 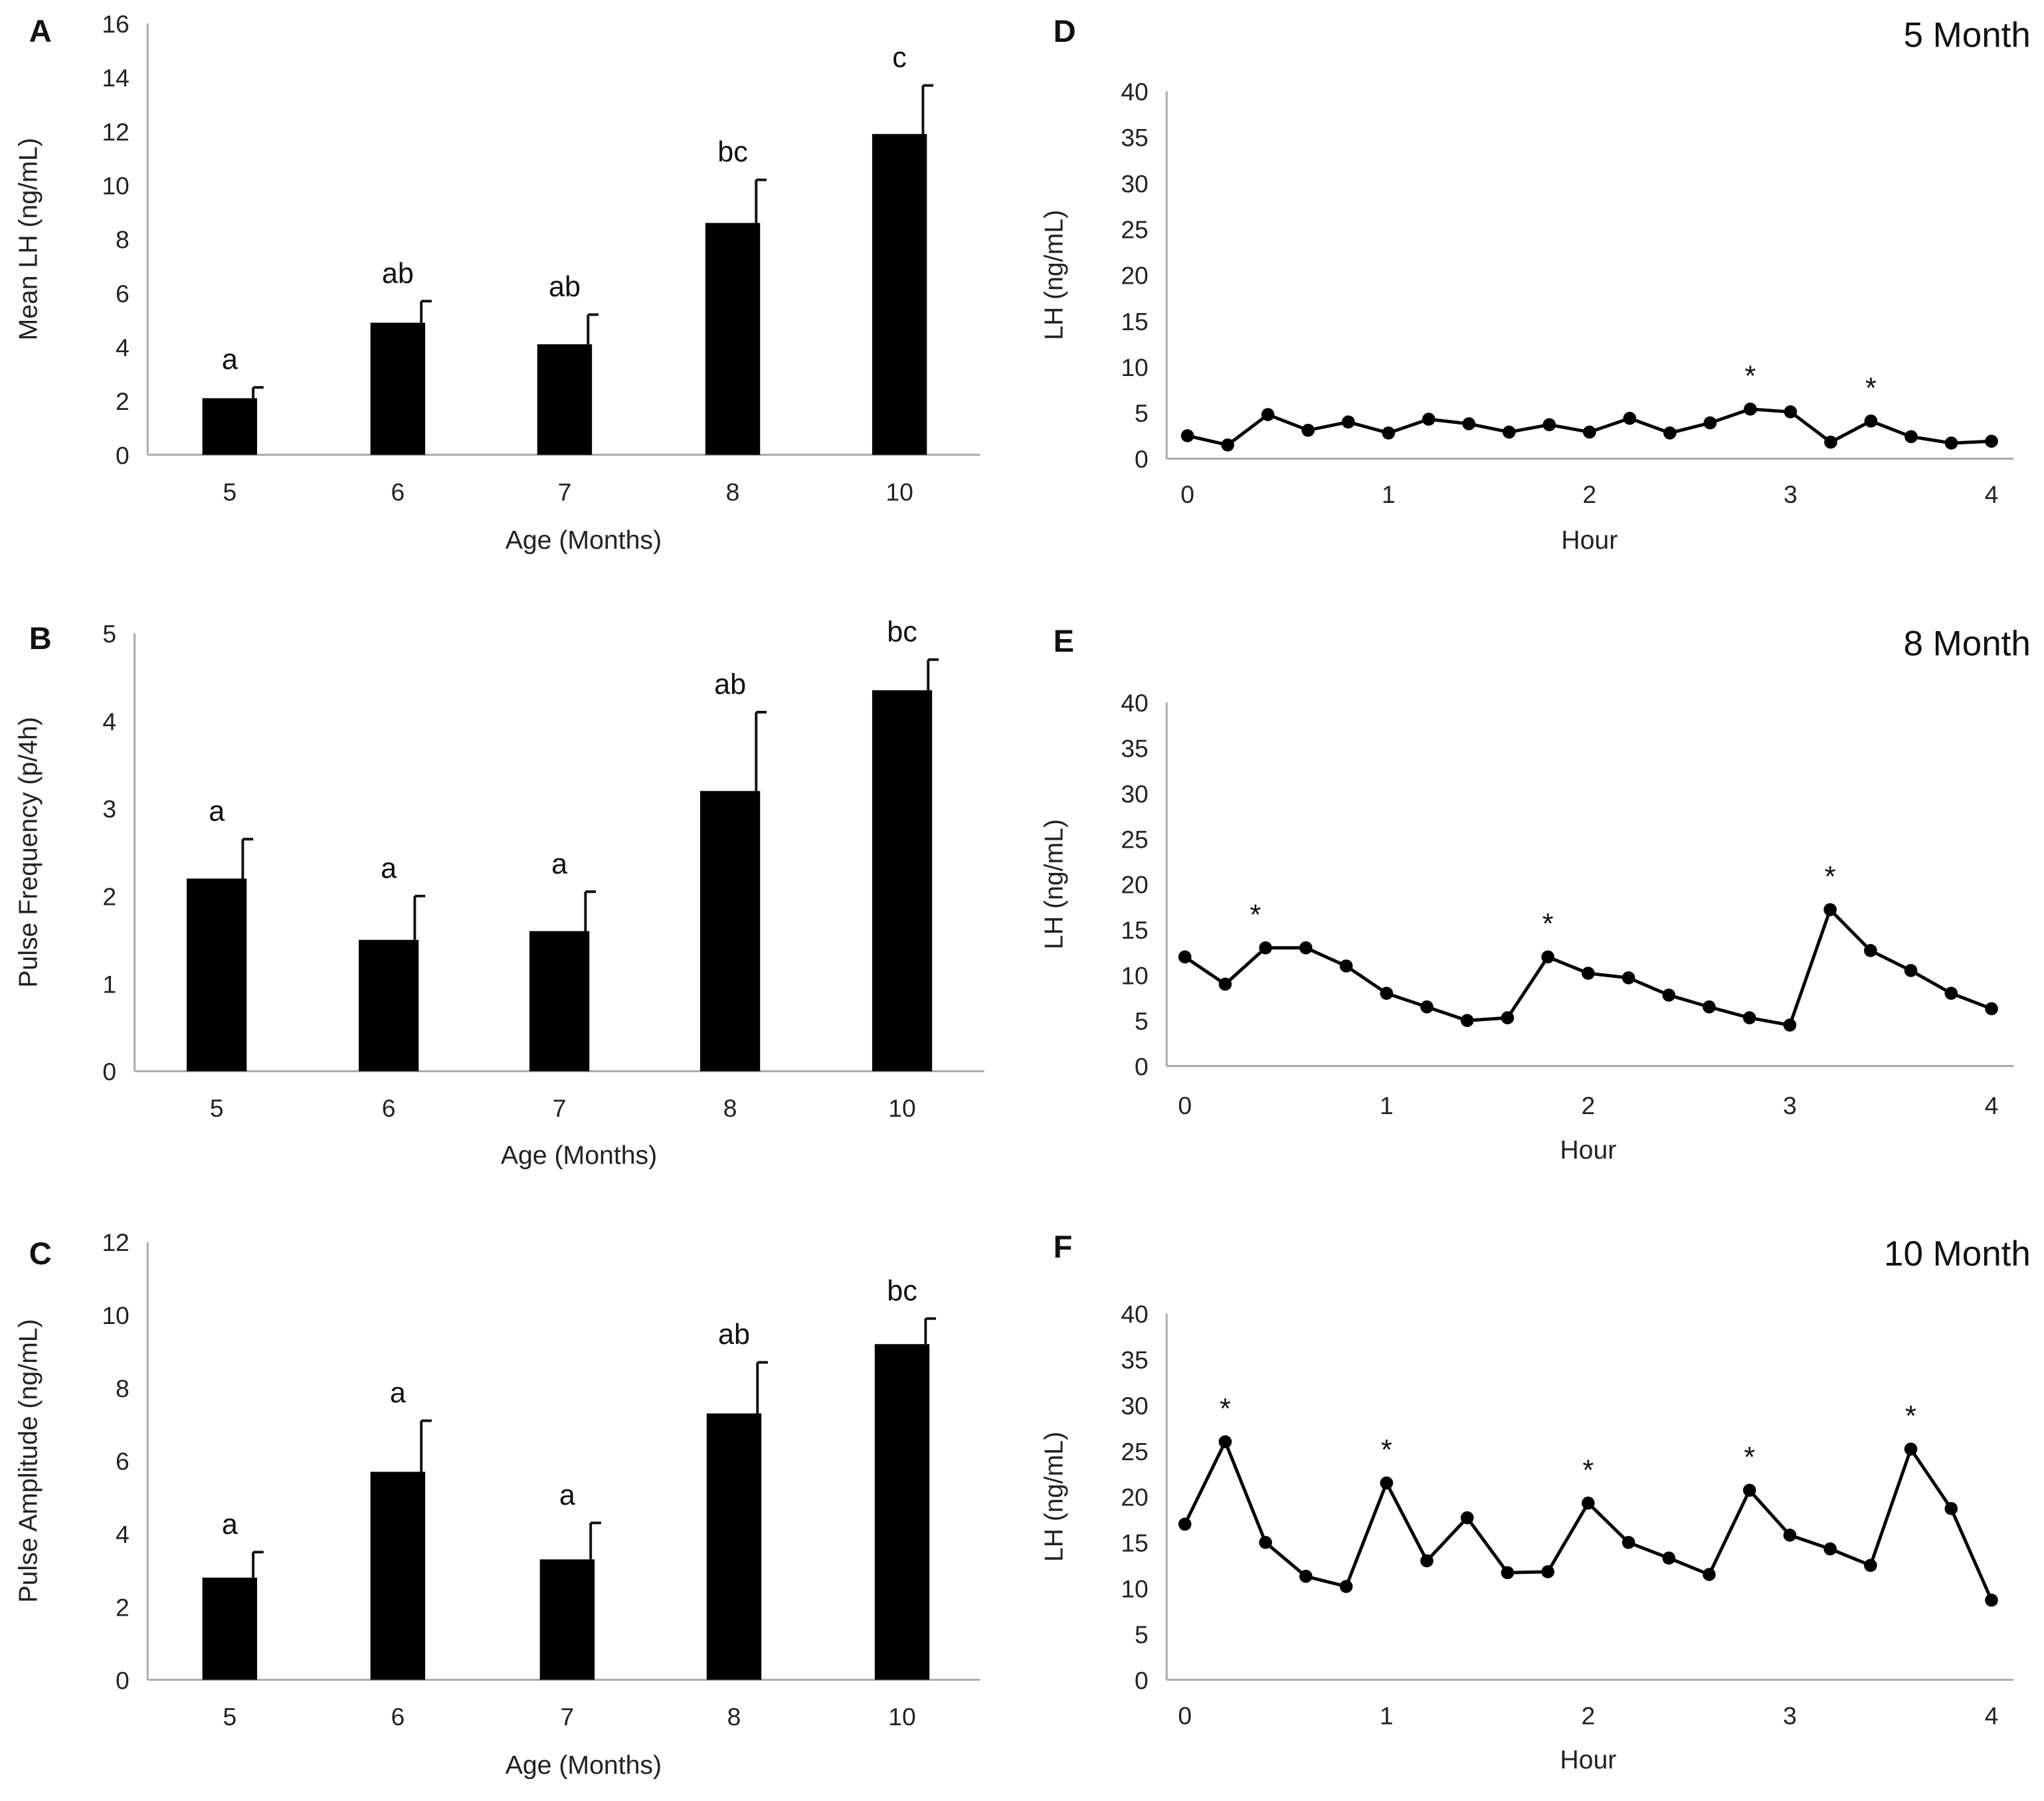 What do you see at coordinates (28, 852) in the screenshot?
I see `y-axis-label: Pulse Frequency (p/4h)` at bounding box center [28, 852].